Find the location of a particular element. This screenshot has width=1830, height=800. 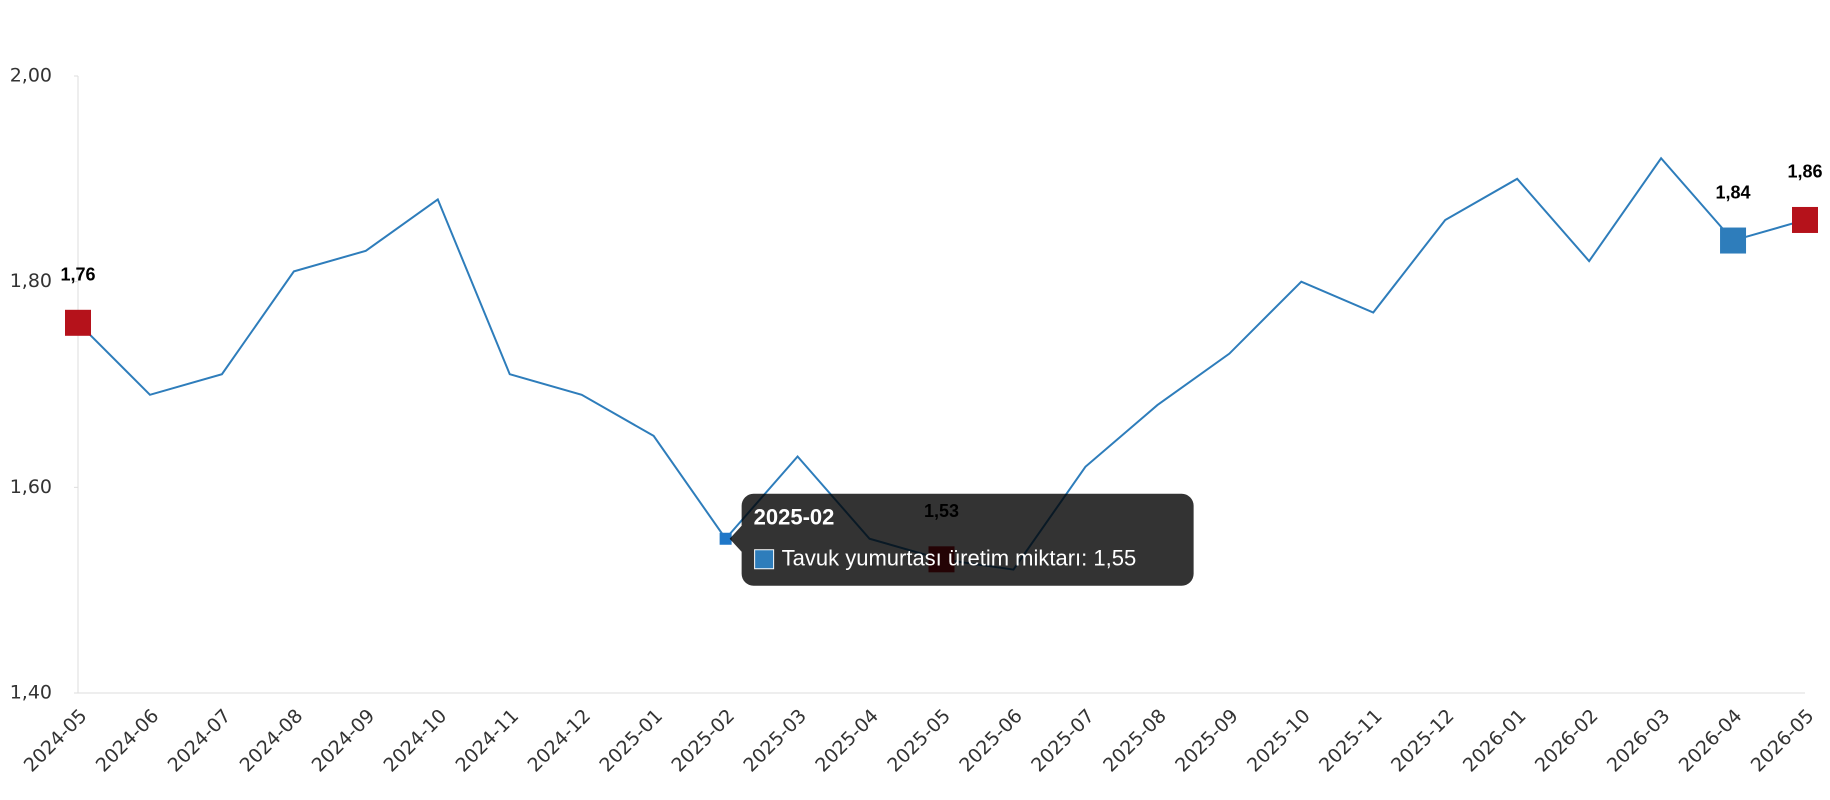

tooltip-title: 2025-02 is located at coordinates (794, 517).